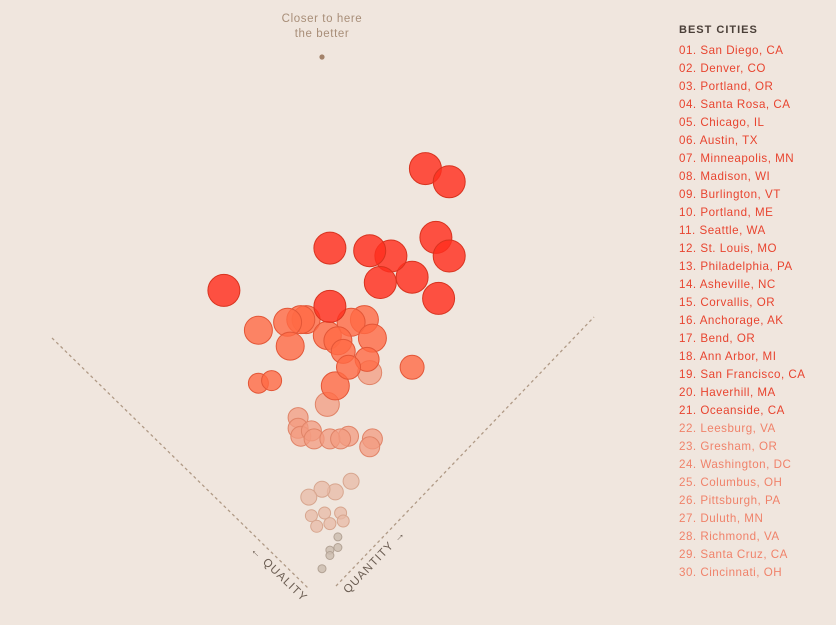 This screenshot has width=836, height=625. I want to click on legend-item: 15. Corvallis, OR, so click(727, 302).